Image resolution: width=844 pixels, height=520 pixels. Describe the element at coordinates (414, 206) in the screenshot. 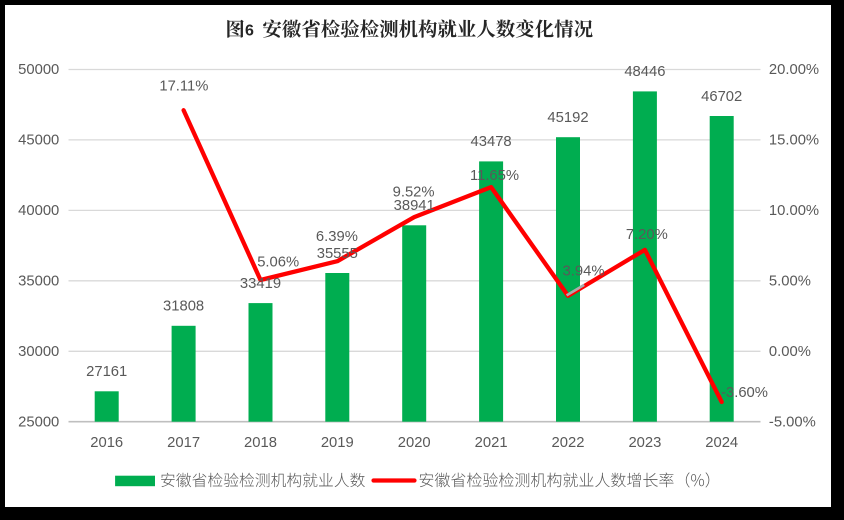

I see `svg-text: 38941` at that location.